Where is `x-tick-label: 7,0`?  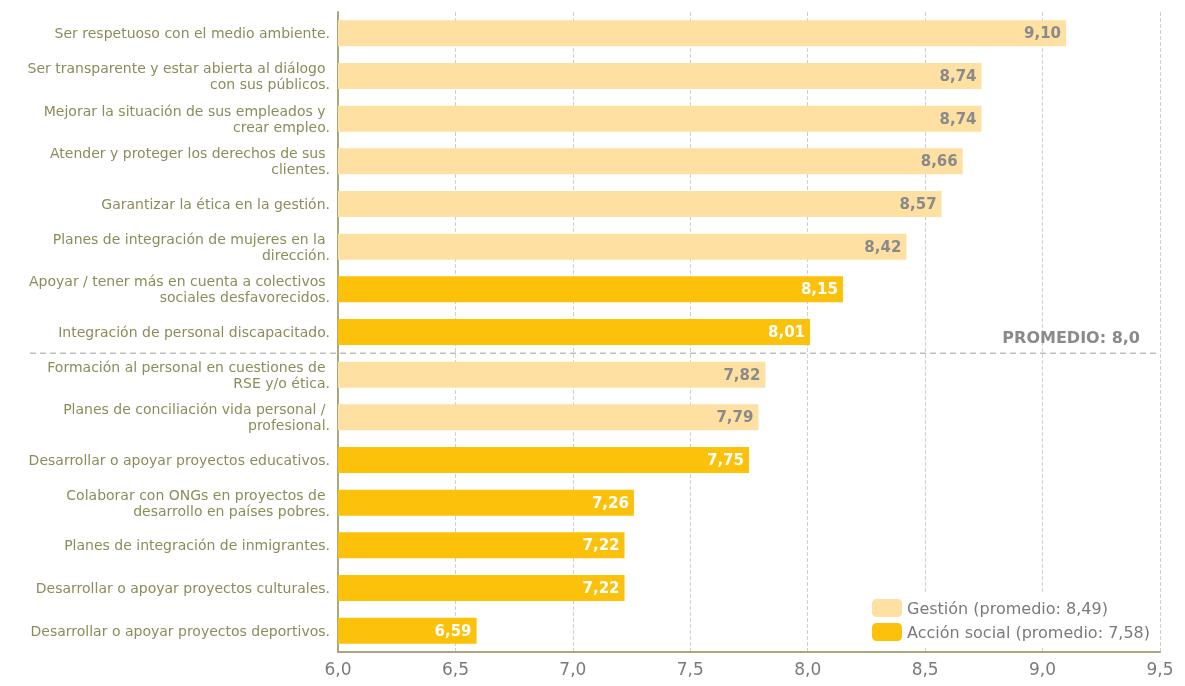 x-tick-label: 7,0 is located at coordinates (573, 668).